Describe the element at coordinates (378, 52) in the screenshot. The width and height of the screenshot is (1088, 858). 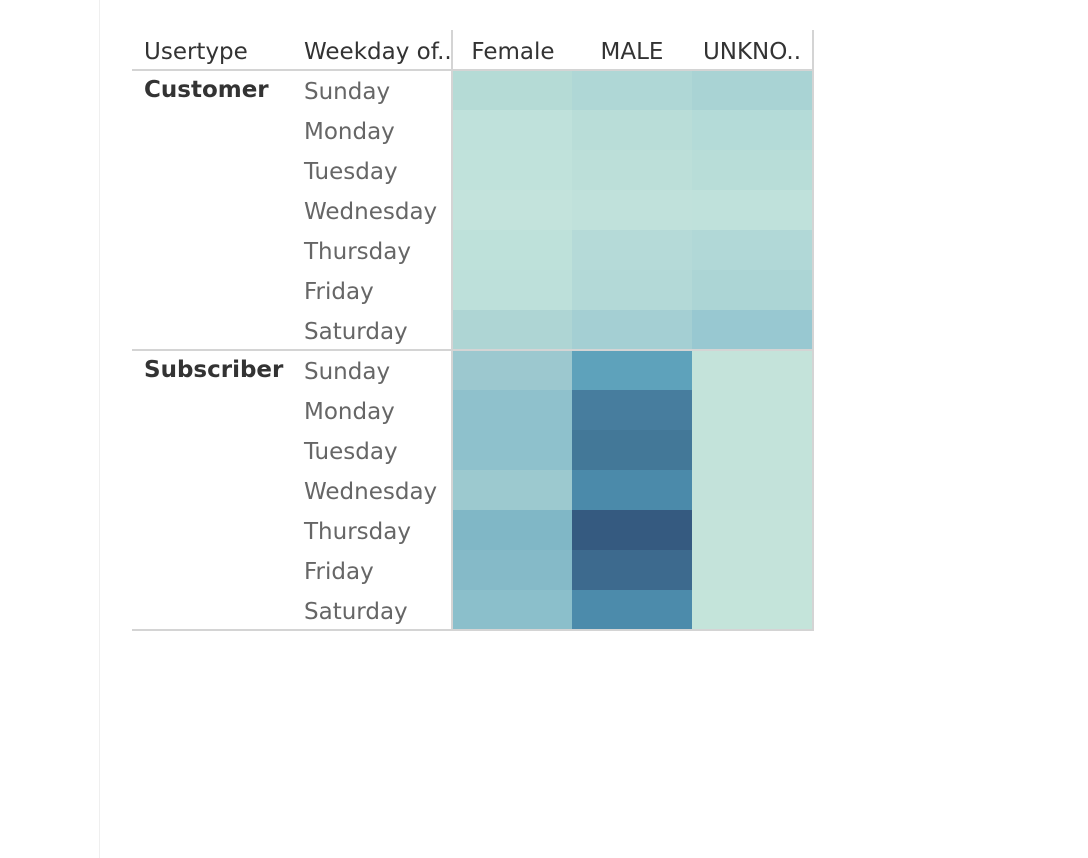
I see `row-header-weekday: Weekday of..` at that location.